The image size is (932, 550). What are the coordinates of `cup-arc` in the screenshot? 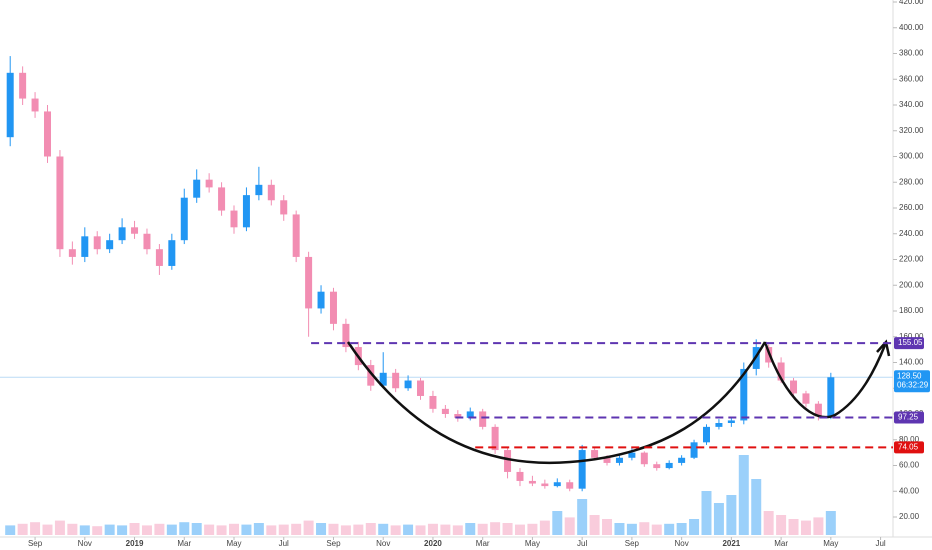 It's located at (556, 403).